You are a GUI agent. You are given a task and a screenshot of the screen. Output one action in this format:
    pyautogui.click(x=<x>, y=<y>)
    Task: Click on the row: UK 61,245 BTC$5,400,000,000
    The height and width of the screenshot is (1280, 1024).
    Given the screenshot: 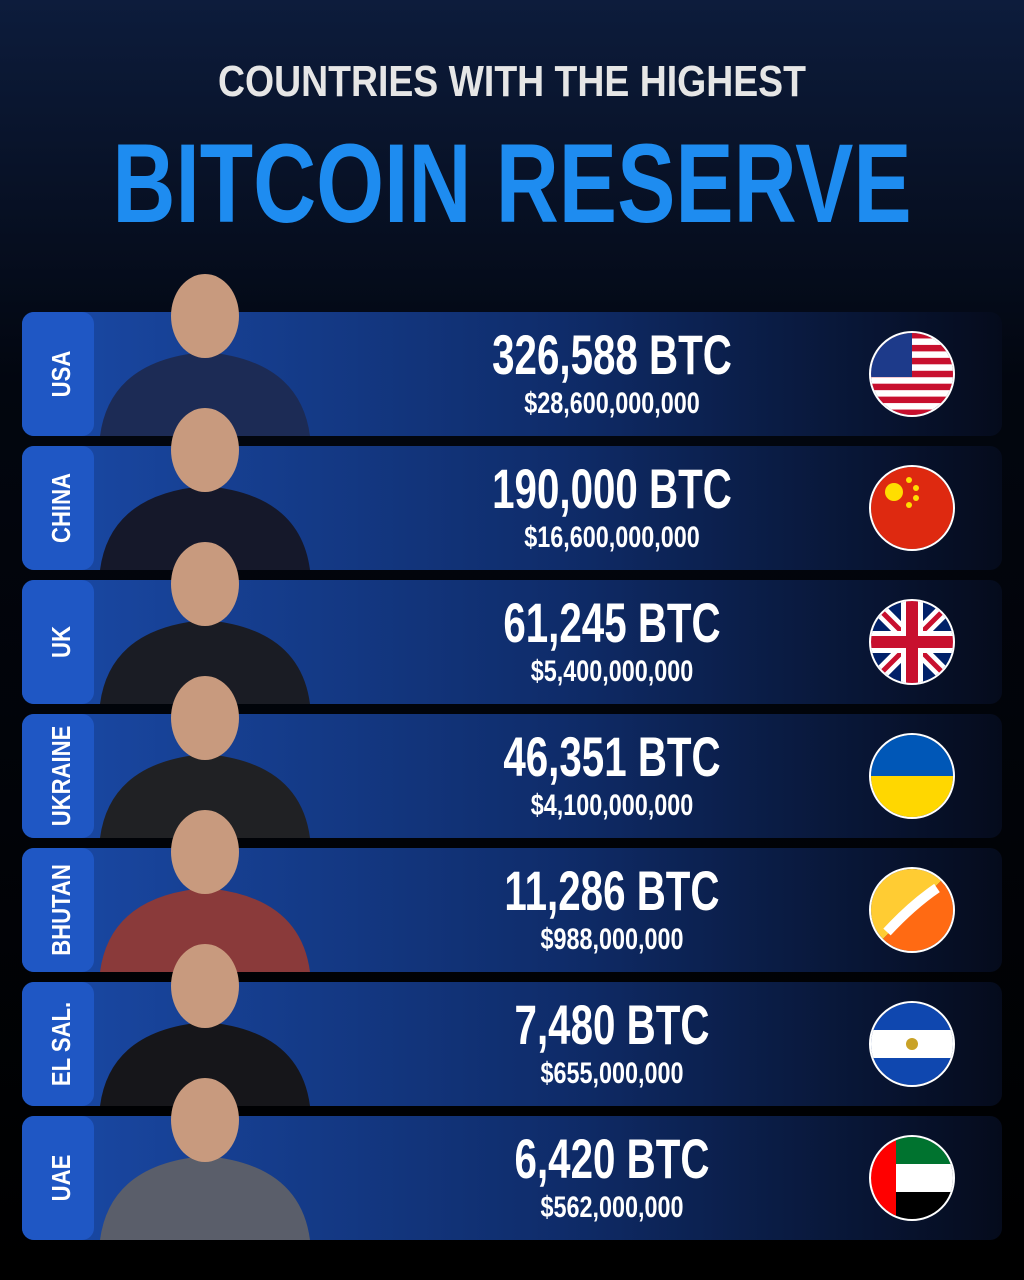 What is the action you would take?
    pyautogui.click(x=512, y=623)
    